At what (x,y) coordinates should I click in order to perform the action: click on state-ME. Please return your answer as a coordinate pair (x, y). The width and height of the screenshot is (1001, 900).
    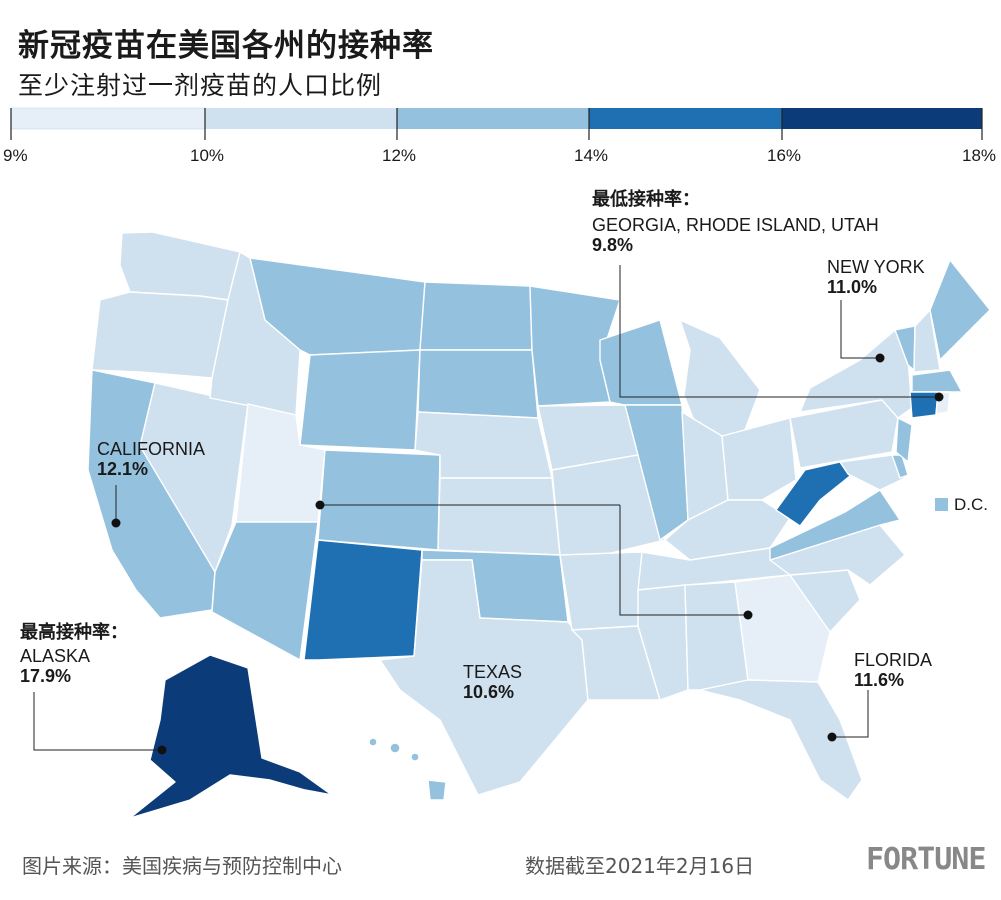
    Looking at the image, I should click on (960, 310).